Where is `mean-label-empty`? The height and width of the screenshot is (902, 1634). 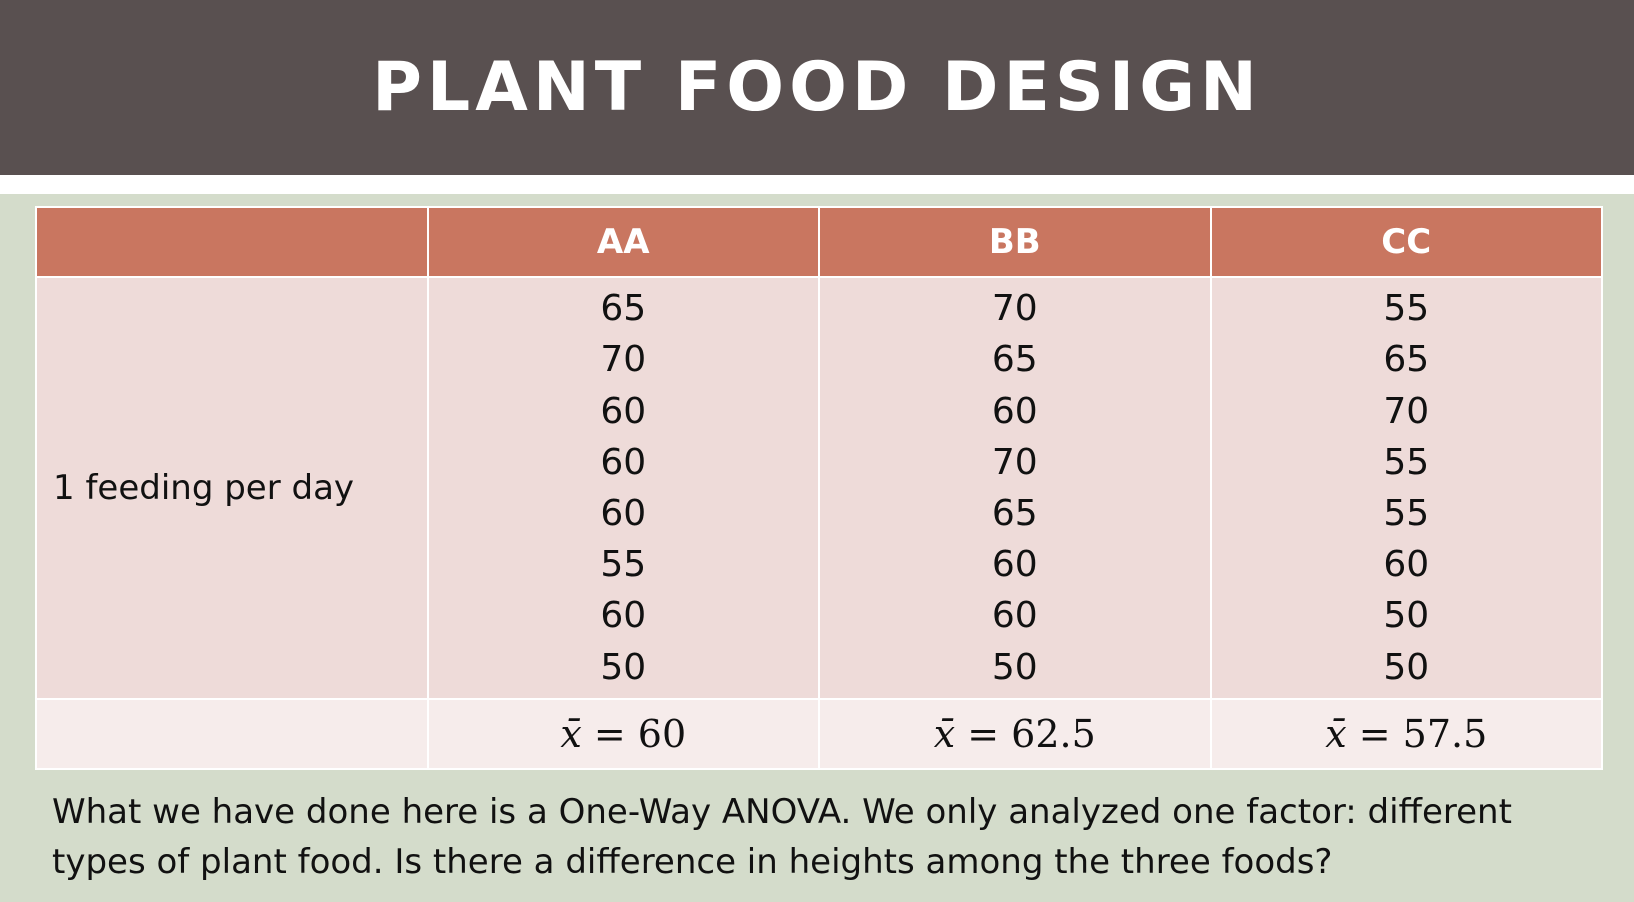 mean-label-empty is located at coordinates (232, 734).